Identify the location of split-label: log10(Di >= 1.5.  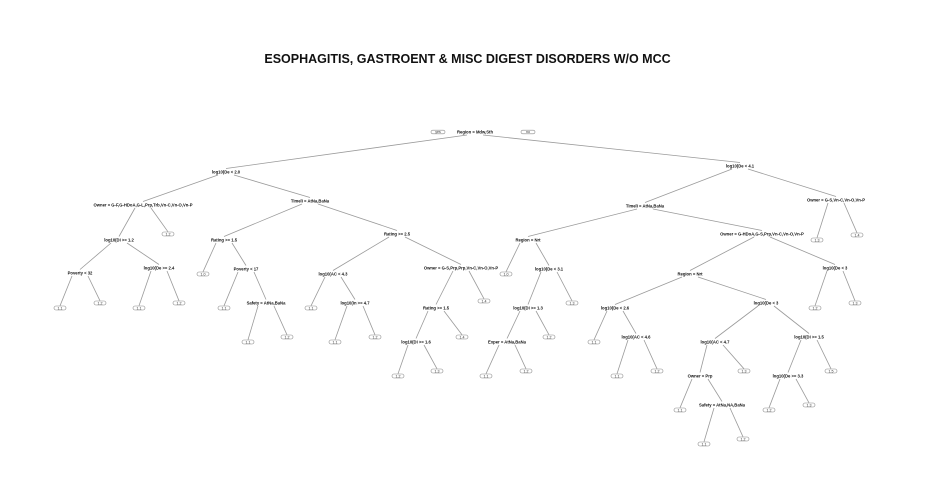
(809, 336).